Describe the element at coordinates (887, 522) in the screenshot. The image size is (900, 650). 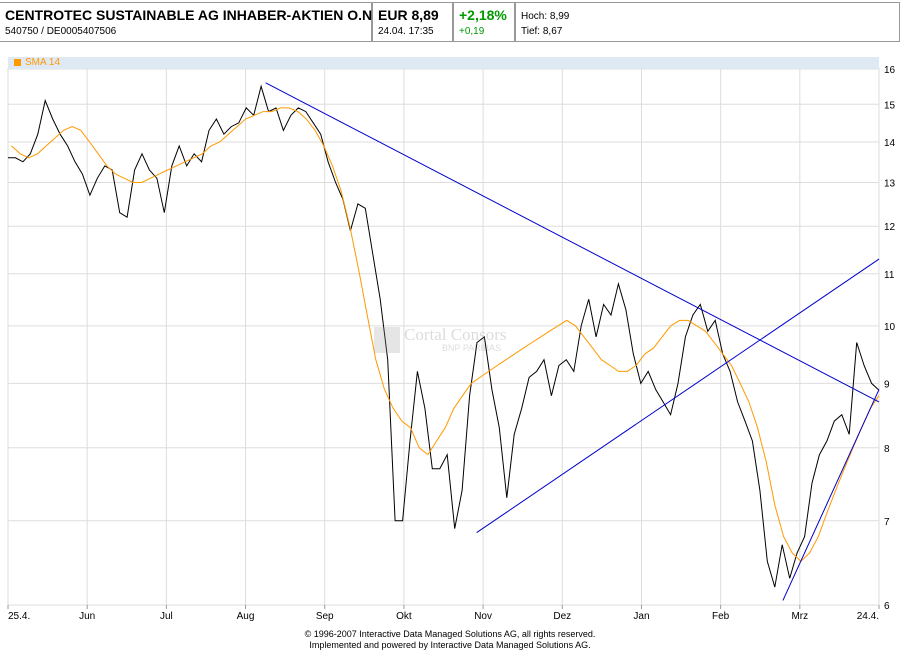
I see `y-tick-label: 7` at that location.